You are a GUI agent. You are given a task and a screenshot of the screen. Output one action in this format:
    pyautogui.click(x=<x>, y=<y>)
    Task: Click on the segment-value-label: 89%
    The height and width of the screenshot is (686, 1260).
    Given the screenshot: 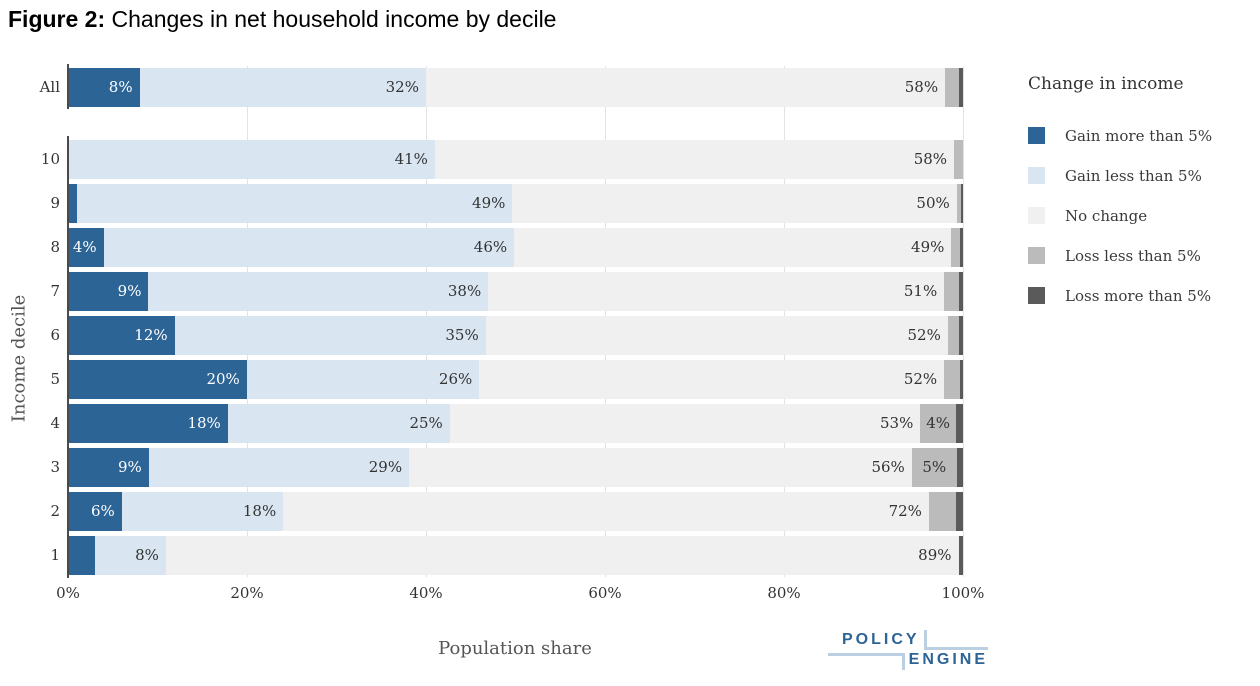 What is the action you would take?
    pyautogui.click(x=935, y=555)
    